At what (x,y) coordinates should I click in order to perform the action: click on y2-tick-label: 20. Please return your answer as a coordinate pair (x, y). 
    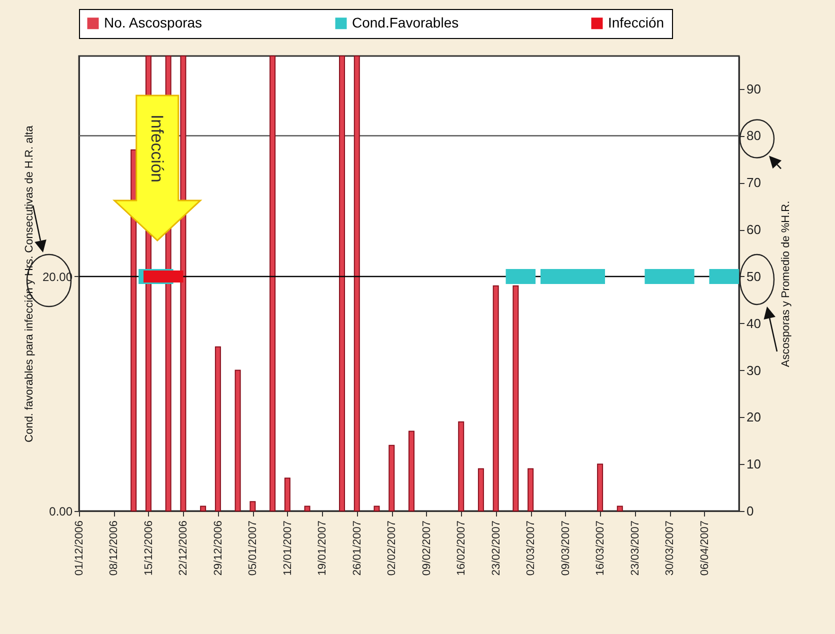
    Looking at the image, I should click on (753, 417).